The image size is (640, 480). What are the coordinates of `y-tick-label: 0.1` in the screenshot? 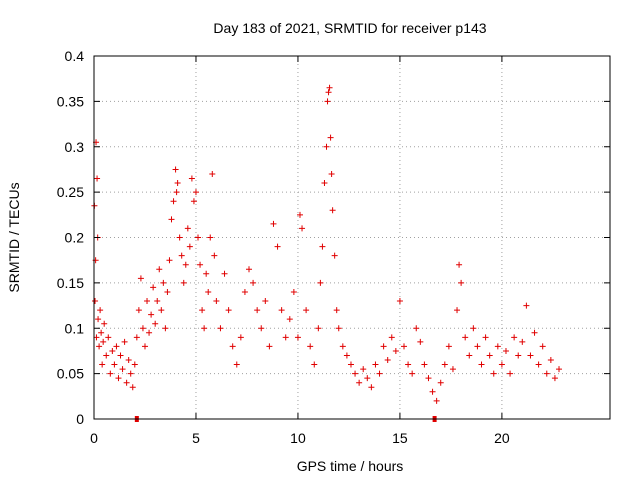 It's located at (75, 328).